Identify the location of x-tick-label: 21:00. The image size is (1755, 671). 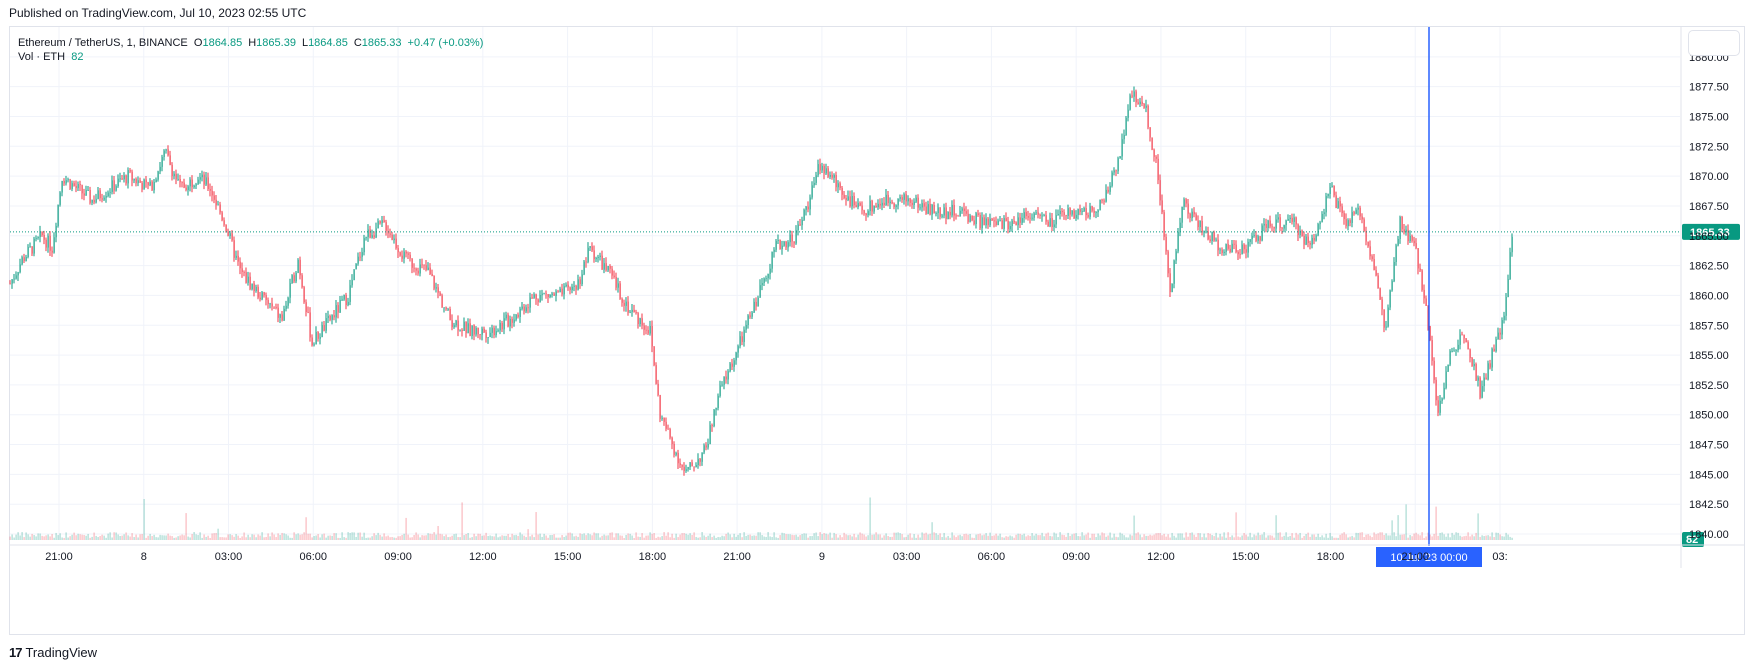
(59, 557).